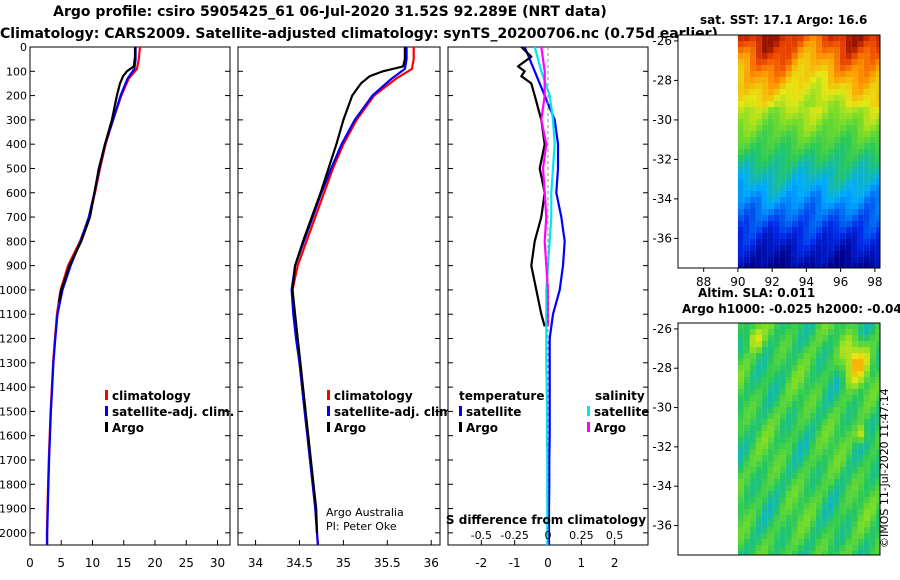  I want to click on map-y-tick-label: -28, so click(662, 80).